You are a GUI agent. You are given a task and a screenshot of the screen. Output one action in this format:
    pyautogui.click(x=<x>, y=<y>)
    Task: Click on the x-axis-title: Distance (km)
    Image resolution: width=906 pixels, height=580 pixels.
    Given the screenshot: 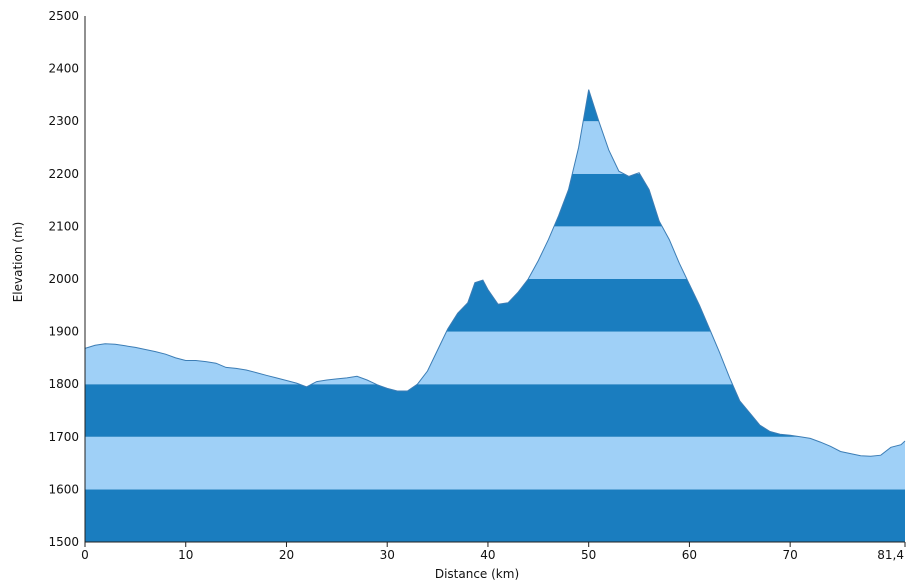 What is the action you would take?
    pyautogui.click(x=477, y=573)
    